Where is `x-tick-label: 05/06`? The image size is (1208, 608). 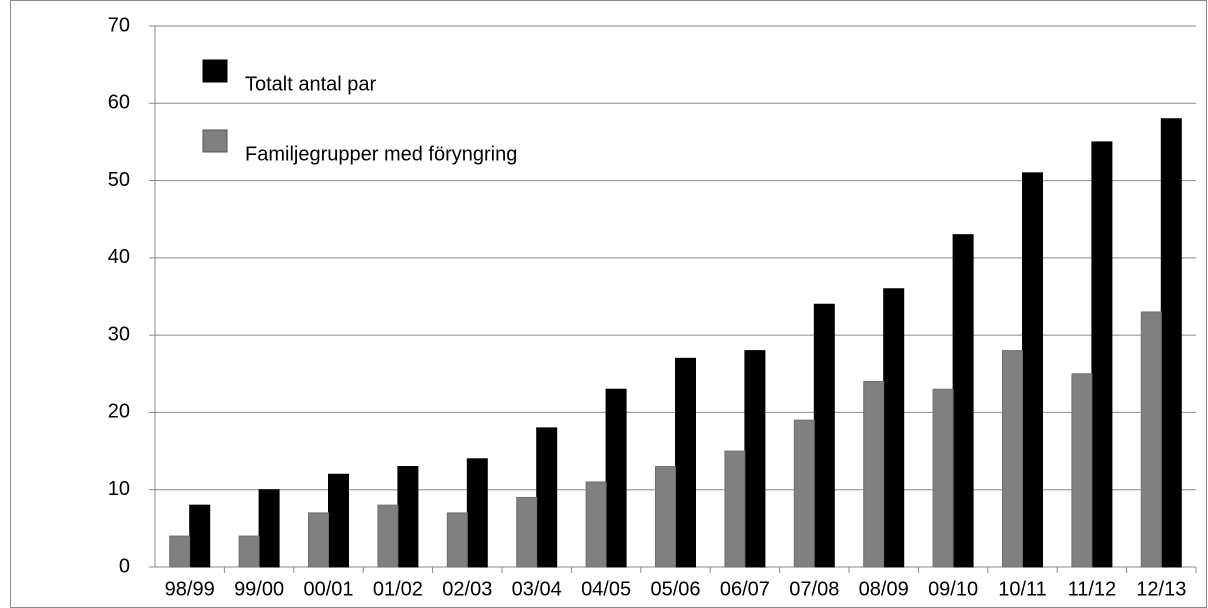 x-tick-label: 05/06 is located at coordinates (675, 589).